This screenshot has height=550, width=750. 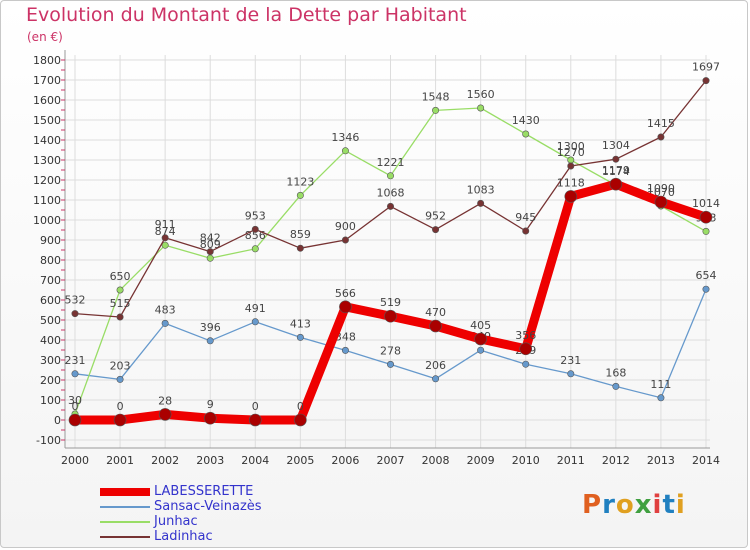 I want to click on data-label: 111, so click(x=660, y=384).